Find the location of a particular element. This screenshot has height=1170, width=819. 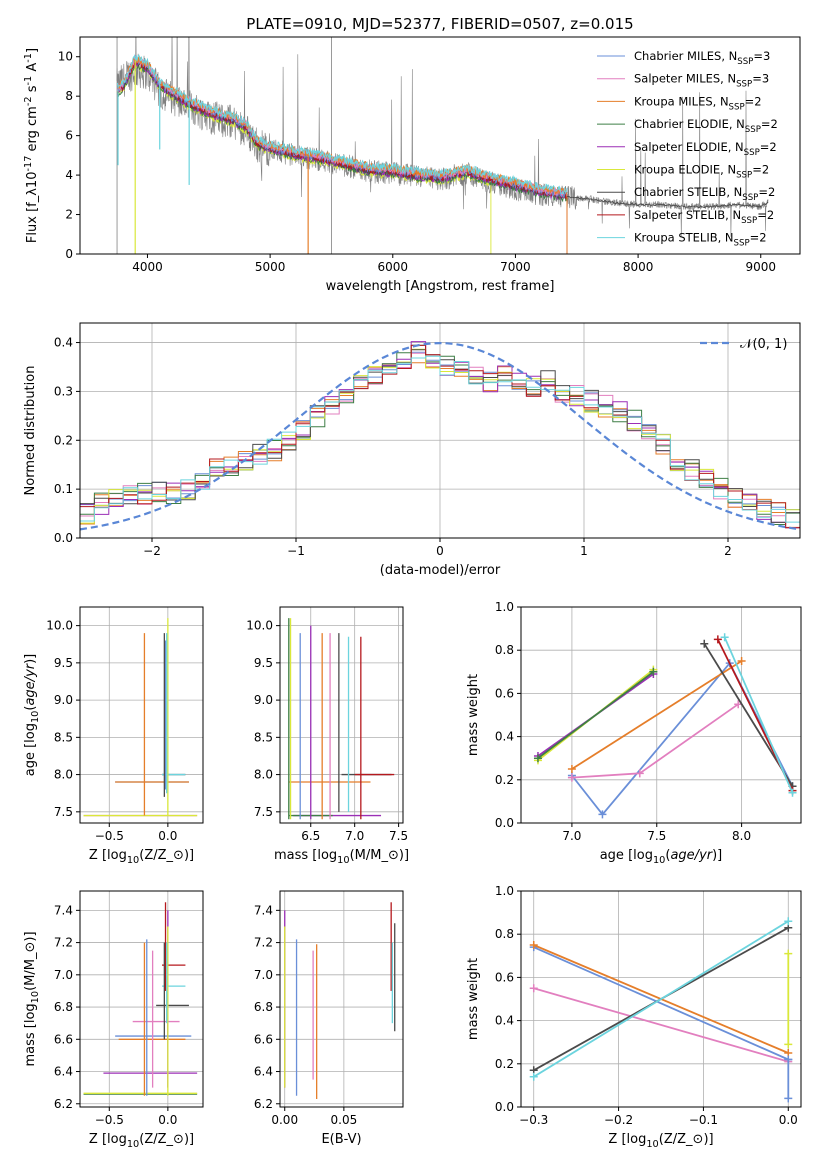

label-fragment: A is located at coordinates (32, 69).